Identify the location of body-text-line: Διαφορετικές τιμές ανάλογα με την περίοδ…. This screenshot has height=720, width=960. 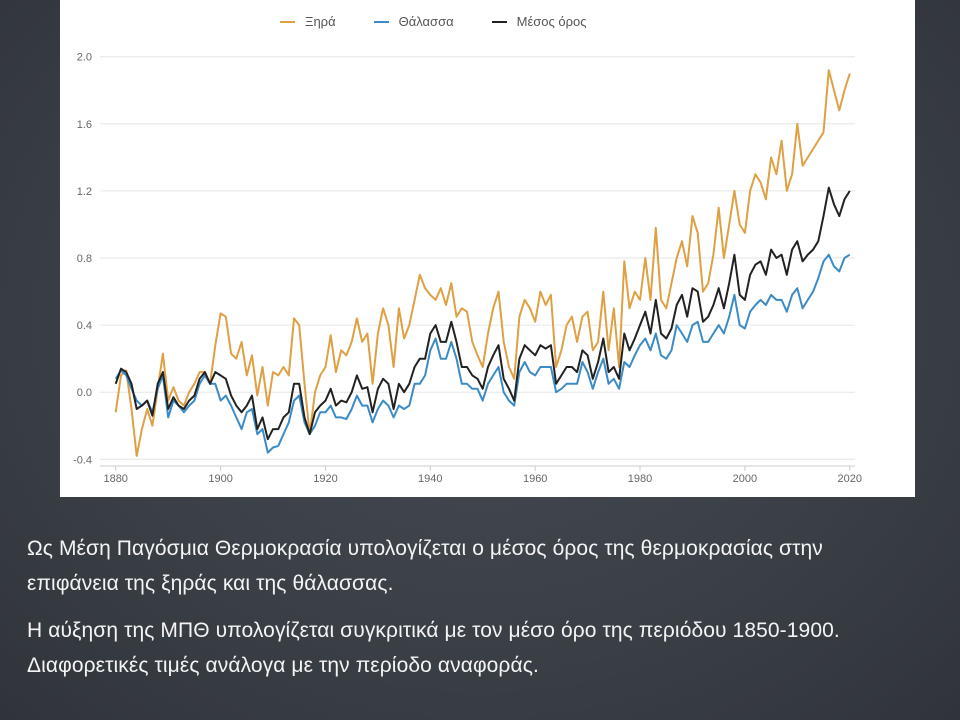
(283, 665).